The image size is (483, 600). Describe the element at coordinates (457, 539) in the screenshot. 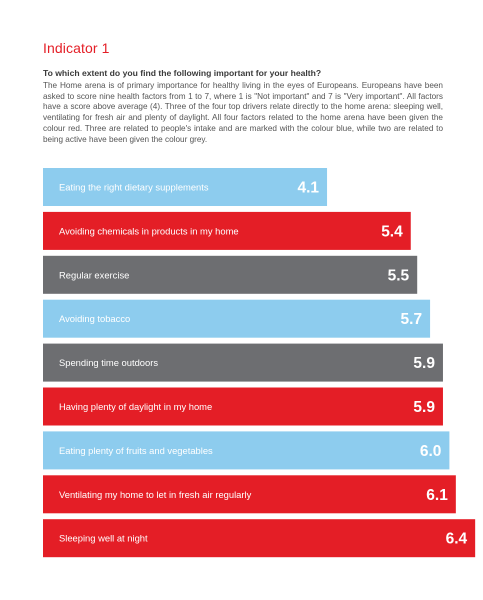

I see `bar-value-label: 6.4` at that location.